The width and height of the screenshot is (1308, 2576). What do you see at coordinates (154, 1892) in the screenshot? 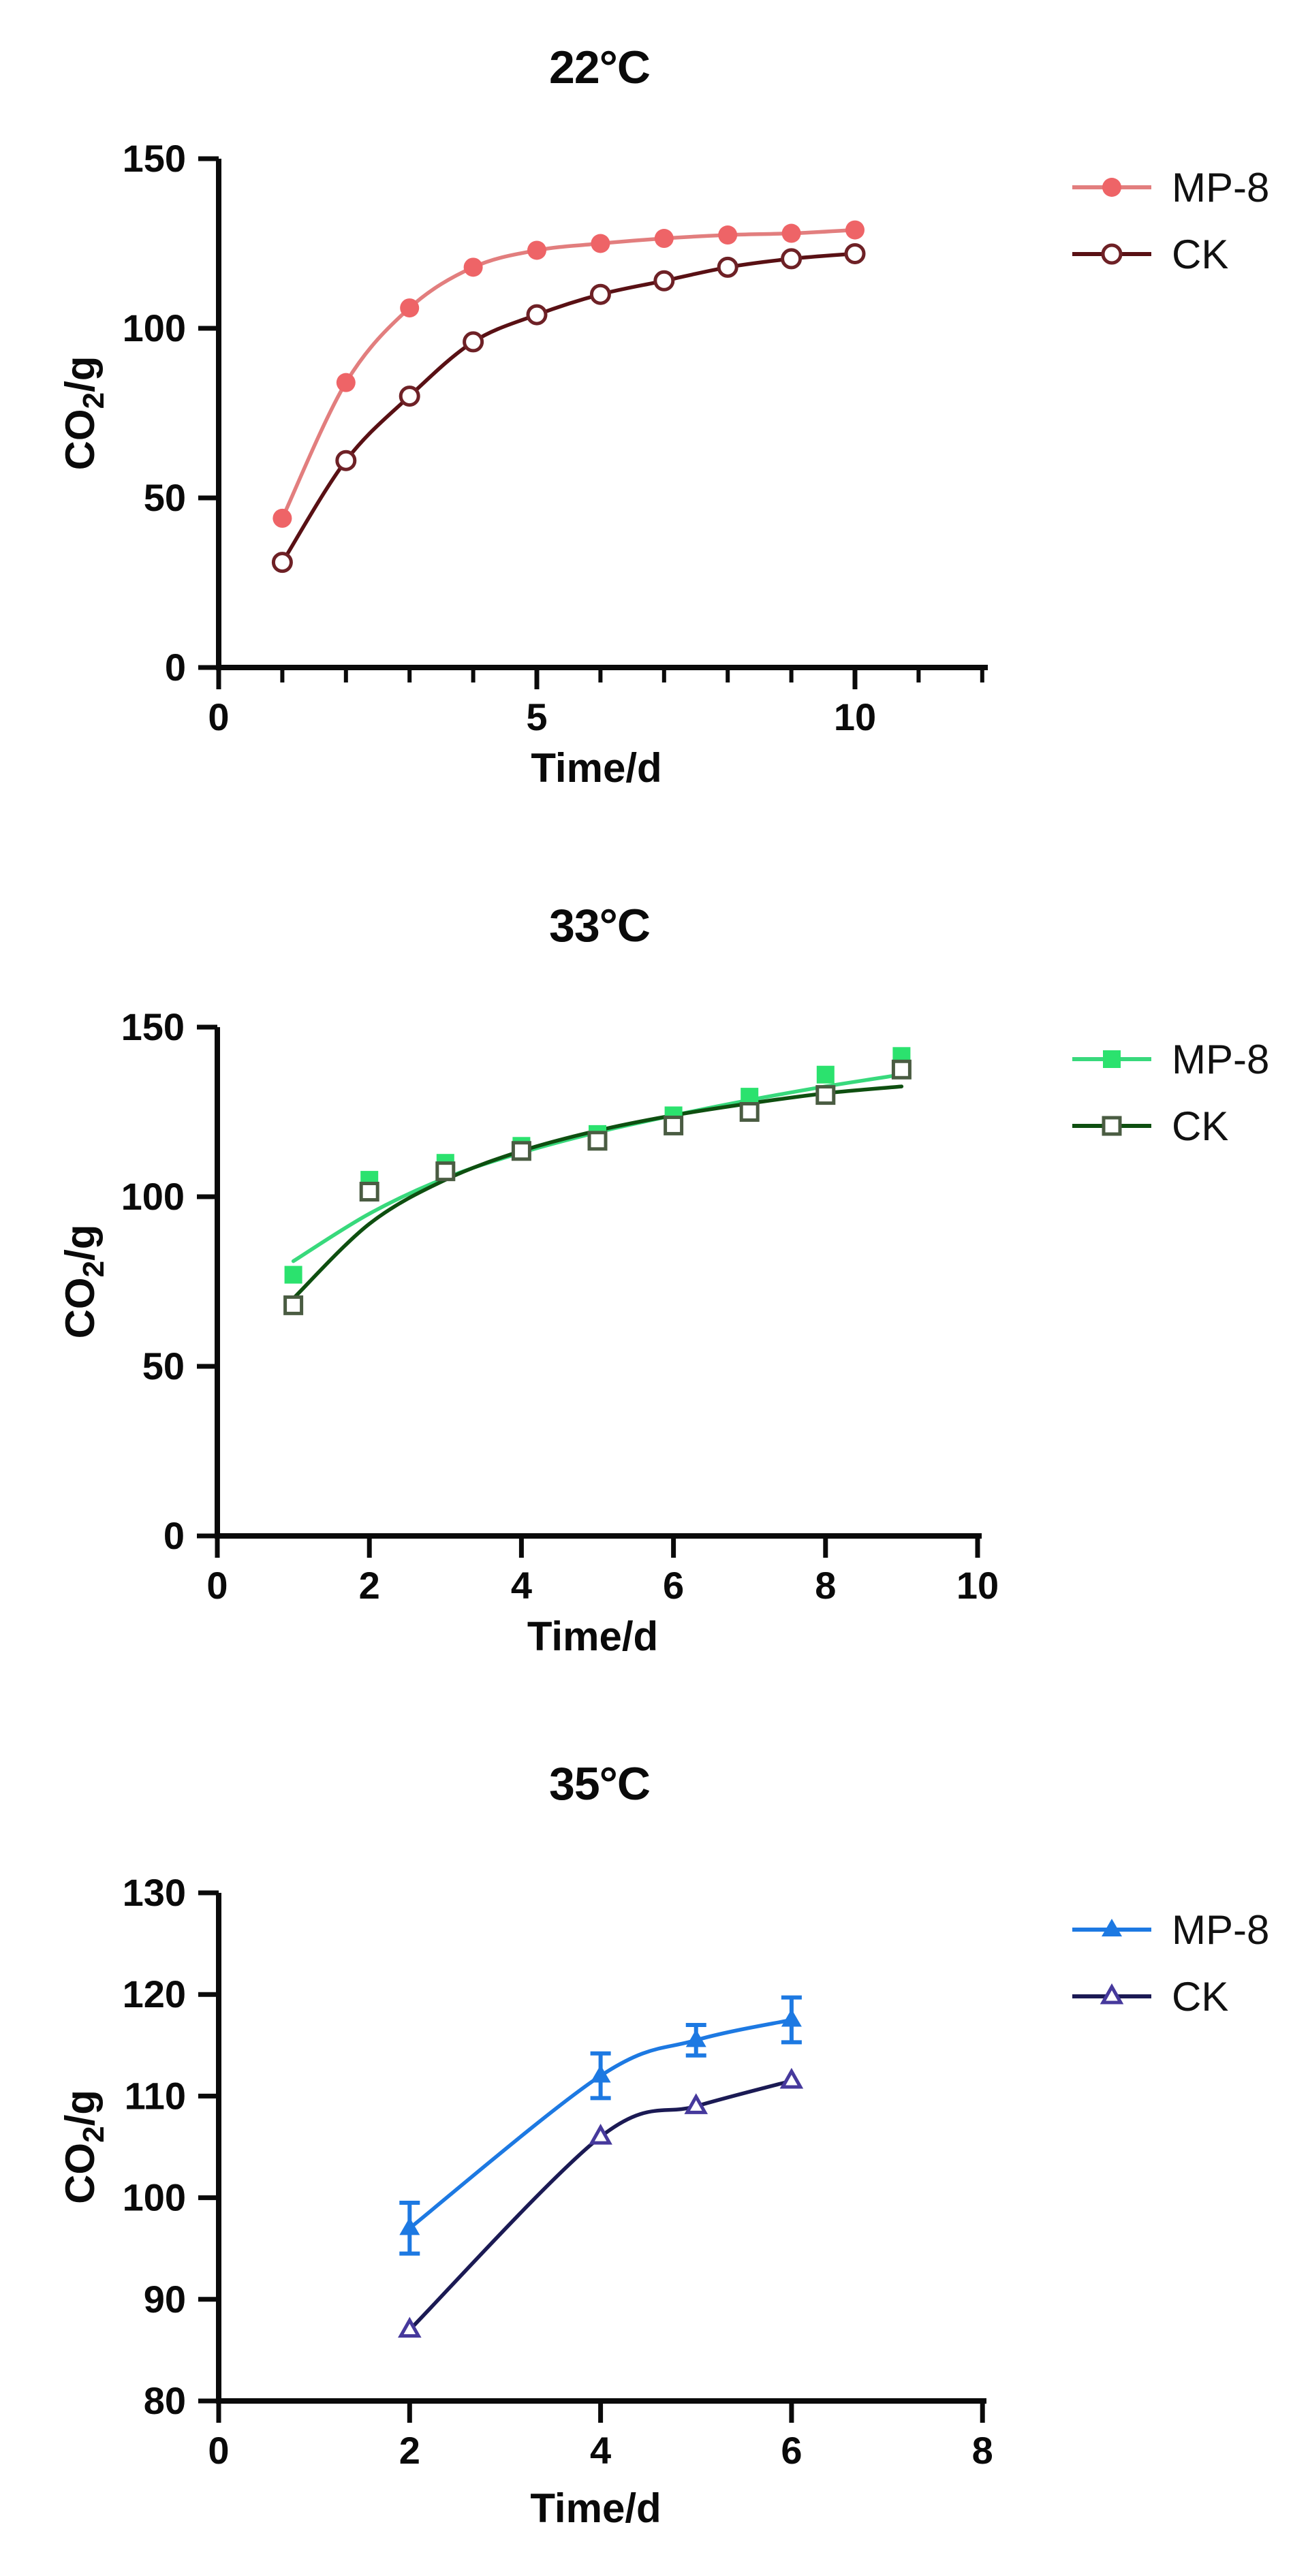
I see `y-tick-label: 130` at bounding box center [154, 1892].